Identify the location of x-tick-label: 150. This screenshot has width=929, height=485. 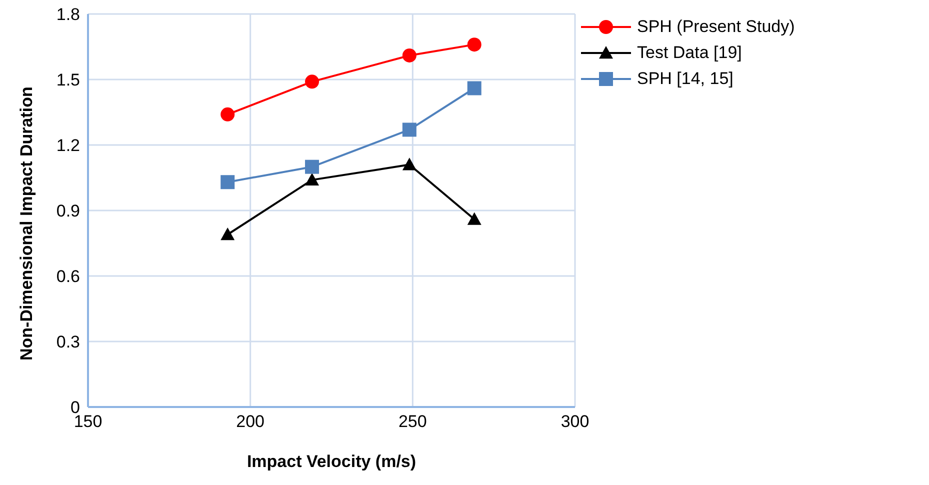
(88, 422).